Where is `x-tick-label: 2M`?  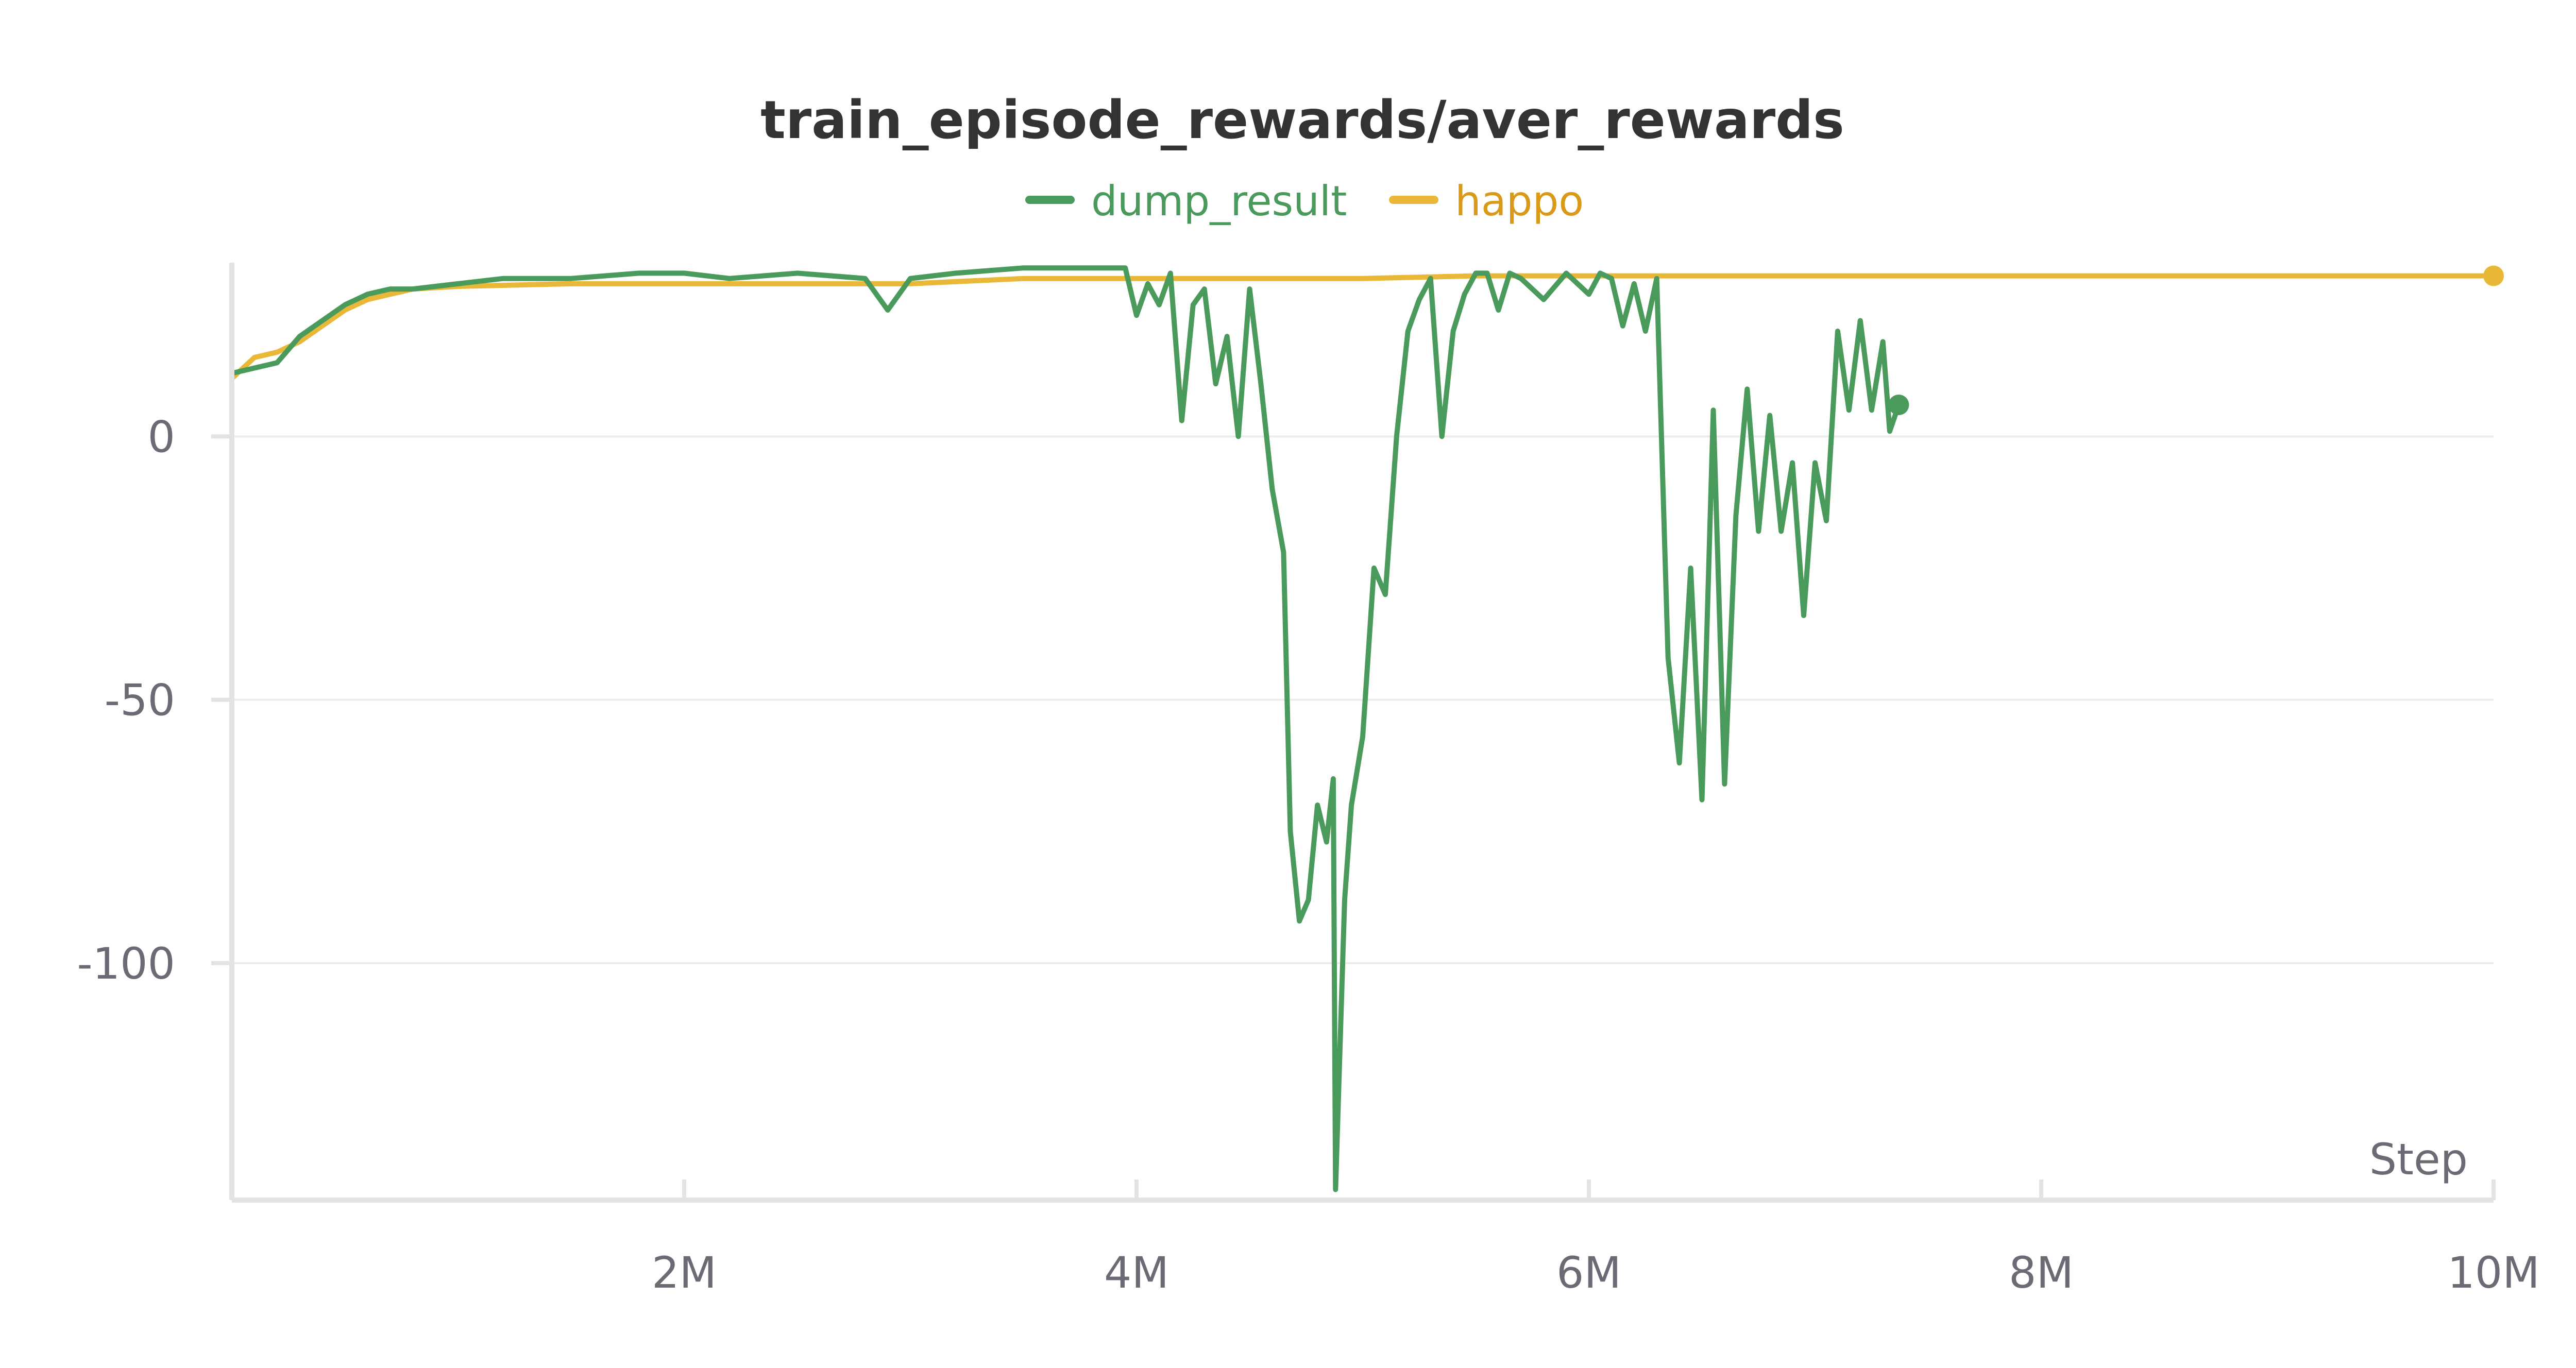 x-tick-label: 2M is located at coordinates (684, 1272).